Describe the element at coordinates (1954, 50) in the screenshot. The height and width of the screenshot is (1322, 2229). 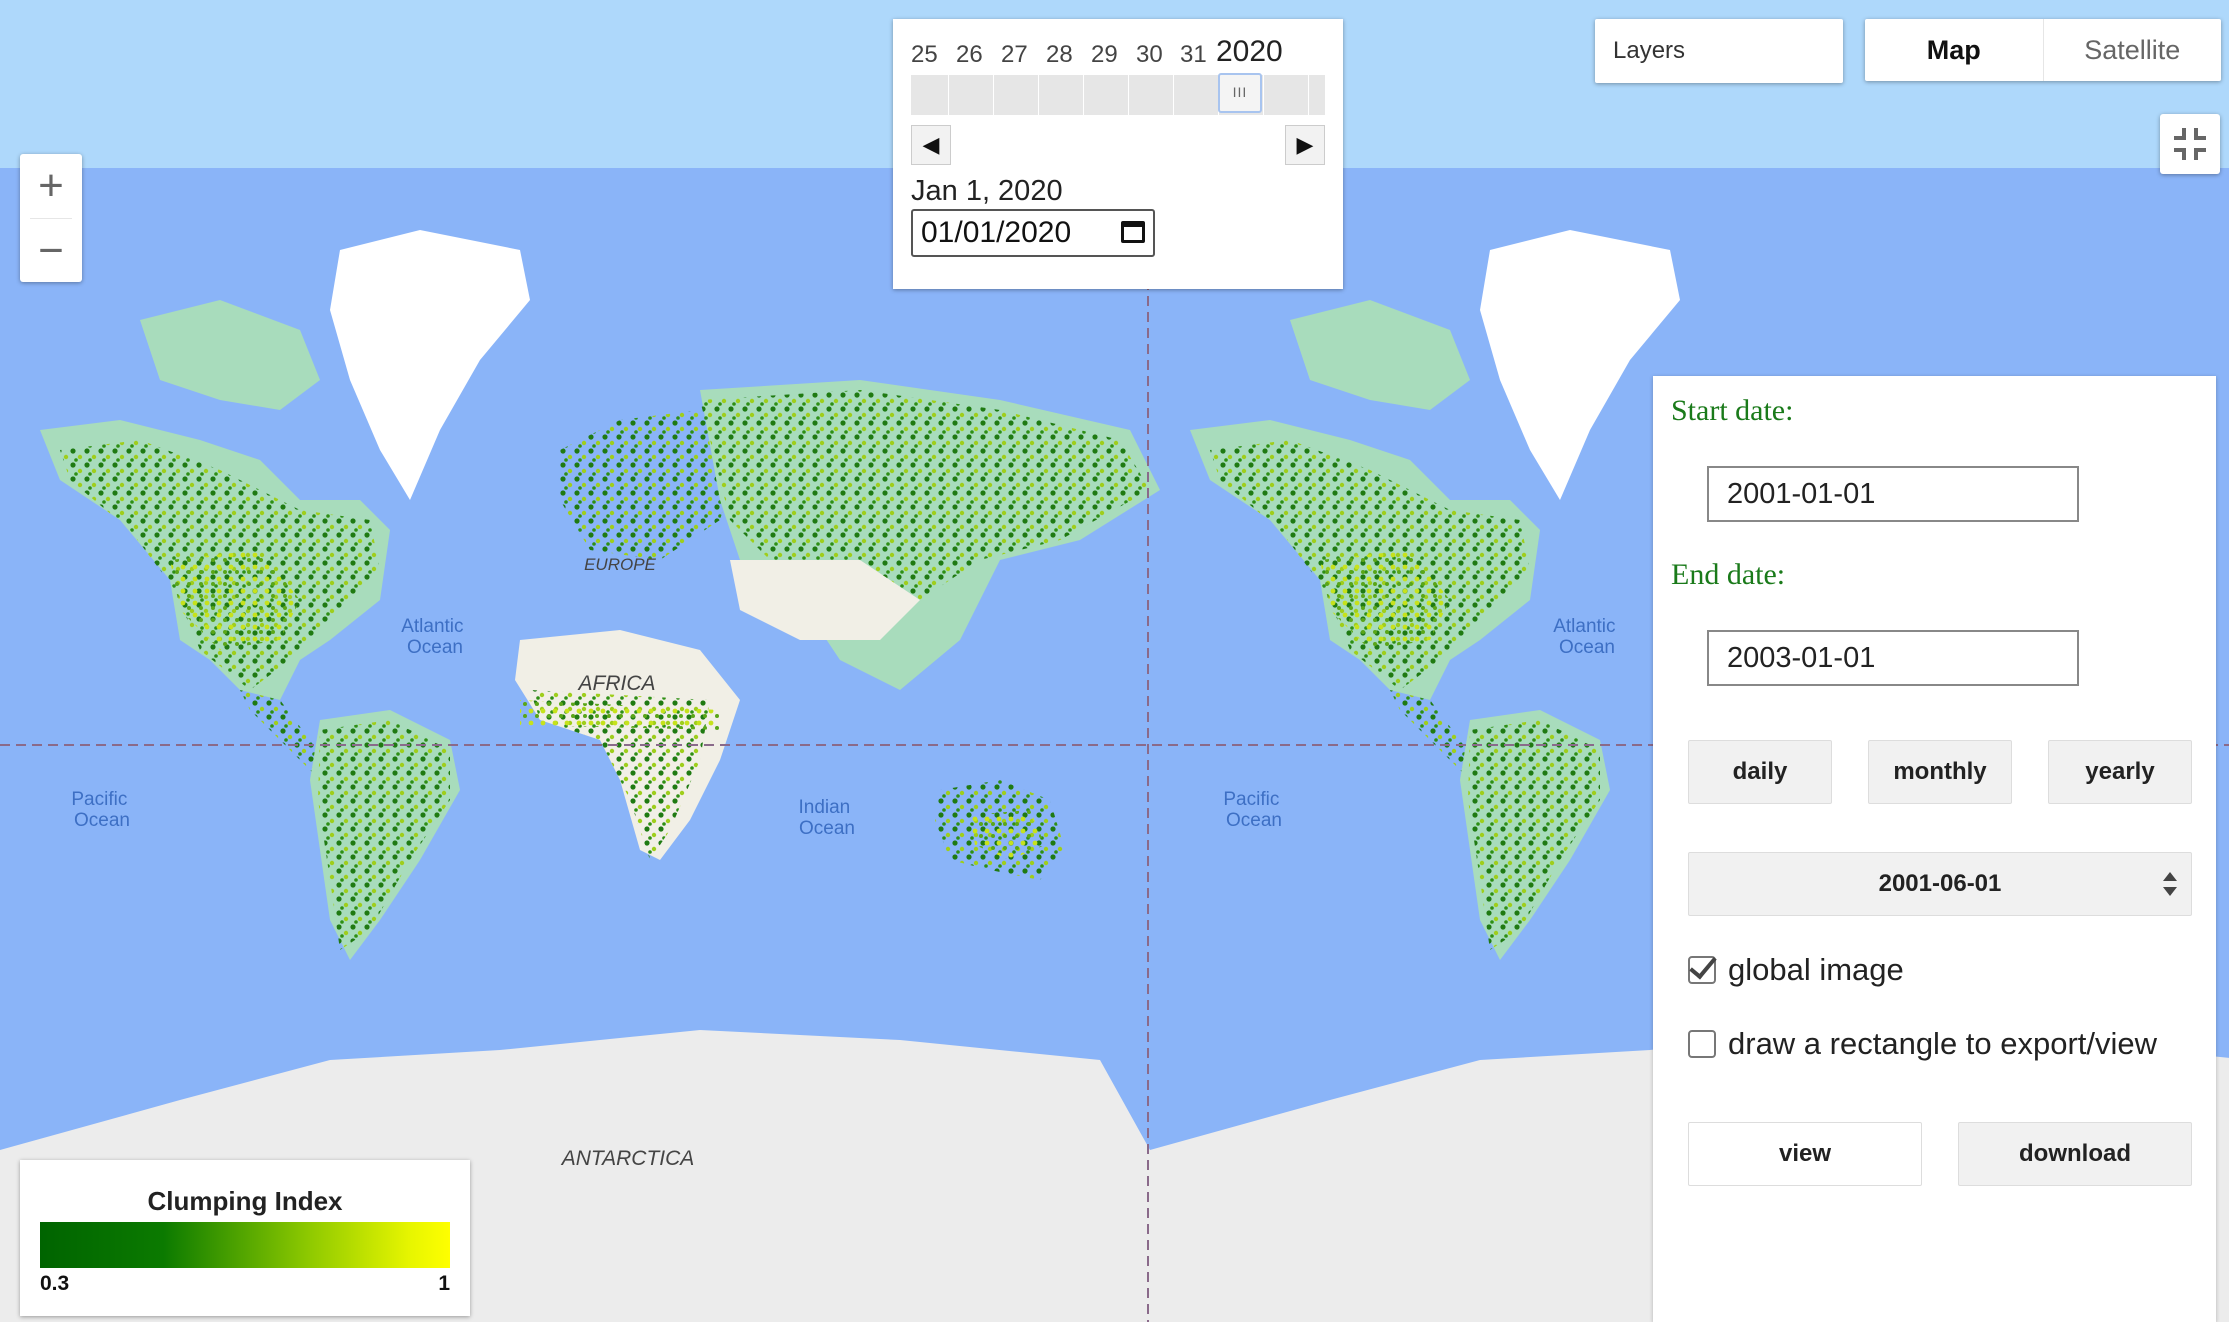
I see `map-type-map-button: Map` at that location.